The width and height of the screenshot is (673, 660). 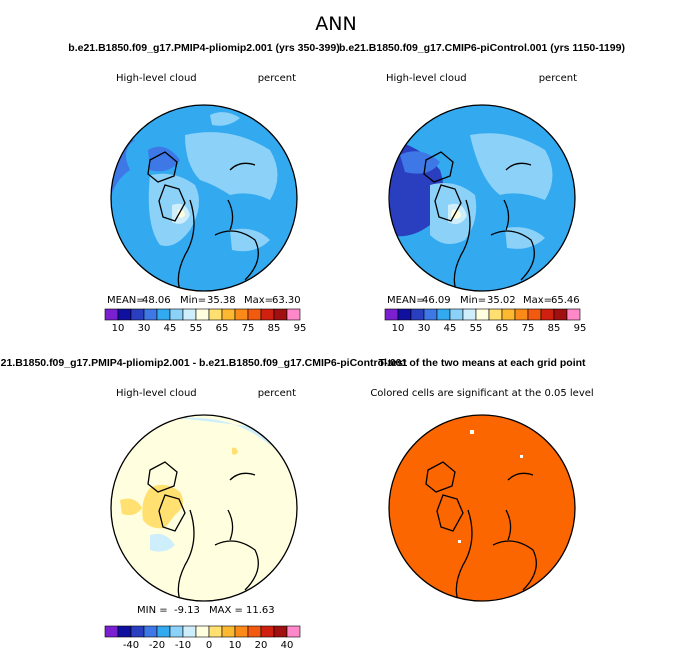 What do you see at coordinates (209, 645) in the screenshot?
I see `panel-3-colorbar-tick-label: 0` at bounding box center [209, 645].